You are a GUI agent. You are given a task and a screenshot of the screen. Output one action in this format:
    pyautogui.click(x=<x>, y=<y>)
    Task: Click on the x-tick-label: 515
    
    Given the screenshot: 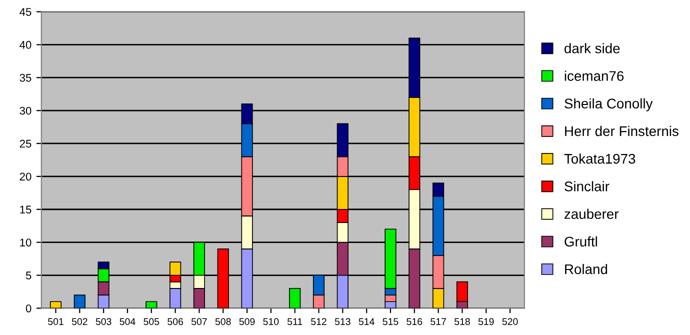 What is the action you would take?
    pyautogui.click(x=390, y=322)
    